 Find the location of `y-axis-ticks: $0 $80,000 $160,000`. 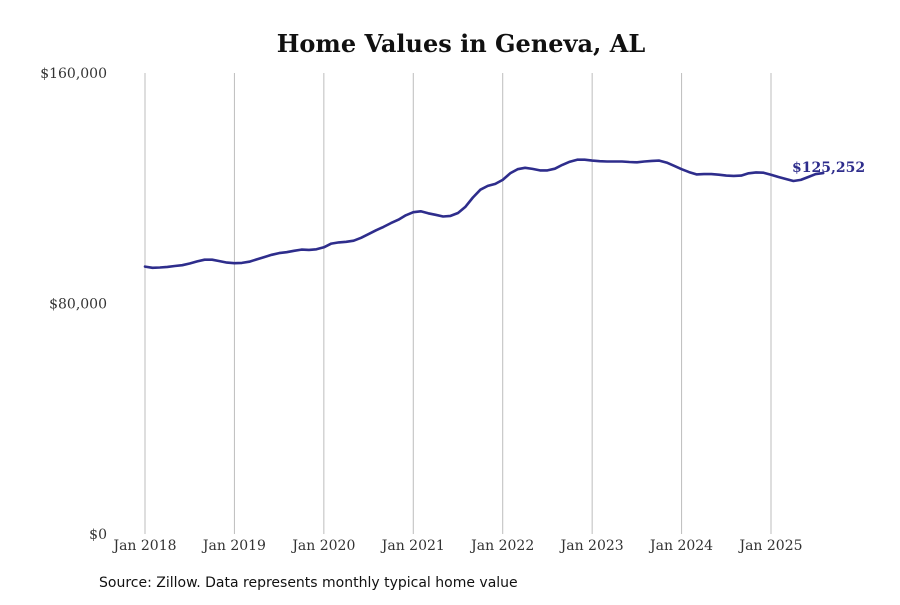

y-axis-ticks: $0 $80,000 $160,000 is located at coordinates (73, 304).